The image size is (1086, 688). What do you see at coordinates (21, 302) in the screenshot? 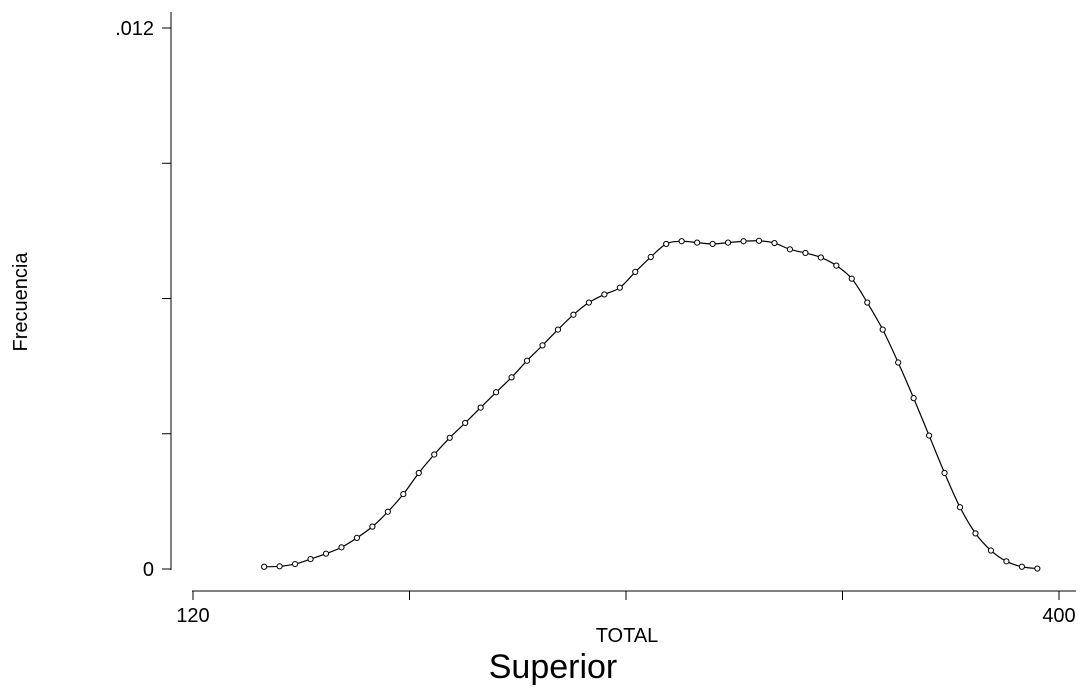
I see `y-axis-title: Frecuencia` at bounding box center [21, 302].